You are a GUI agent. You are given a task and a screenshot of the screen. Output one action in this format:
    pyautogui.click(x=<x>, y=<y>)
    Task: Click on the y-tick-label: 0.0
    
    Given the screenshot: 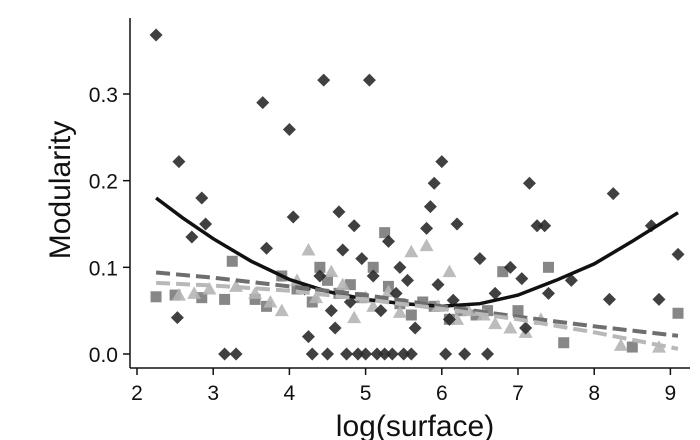 What is the action you would take?
    pyautogui.click(x=103, y=355)
    